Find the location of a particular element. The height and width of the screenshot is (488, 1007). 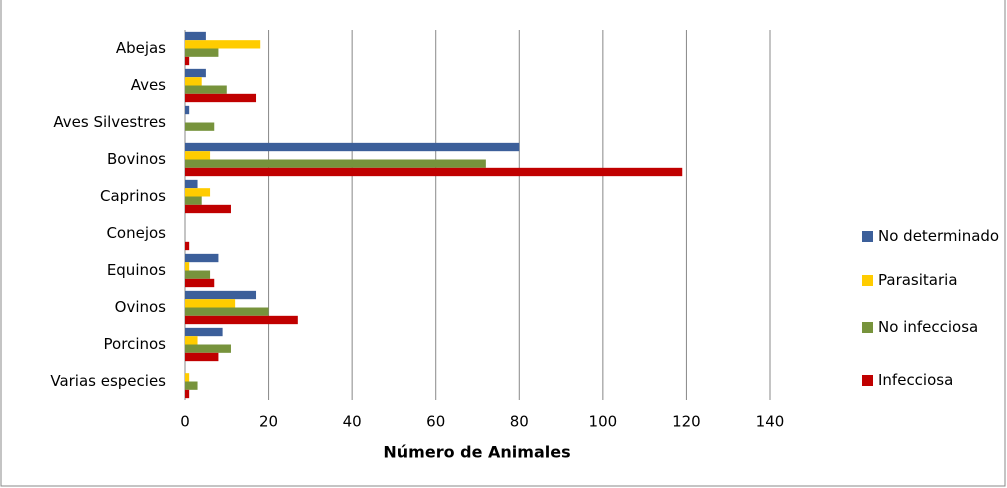

y-tick-label: Varias especies is located at coordinates (108, 381).